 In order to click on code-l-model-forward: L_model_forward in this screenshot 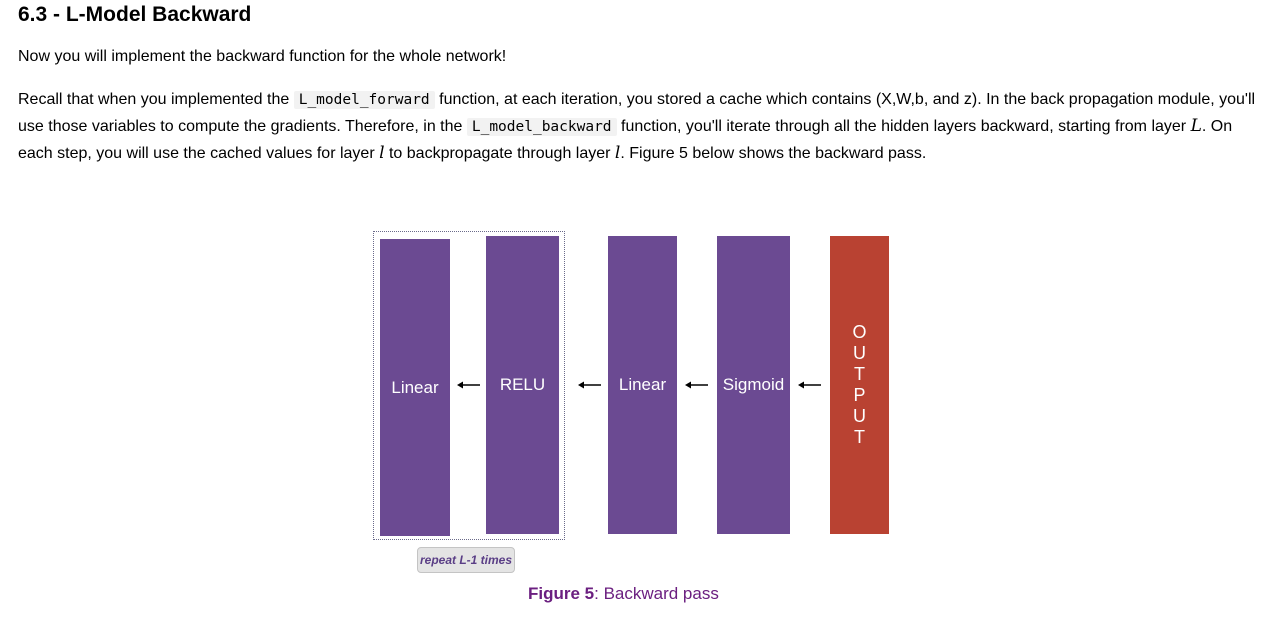, I will do `click(364, 100)`.